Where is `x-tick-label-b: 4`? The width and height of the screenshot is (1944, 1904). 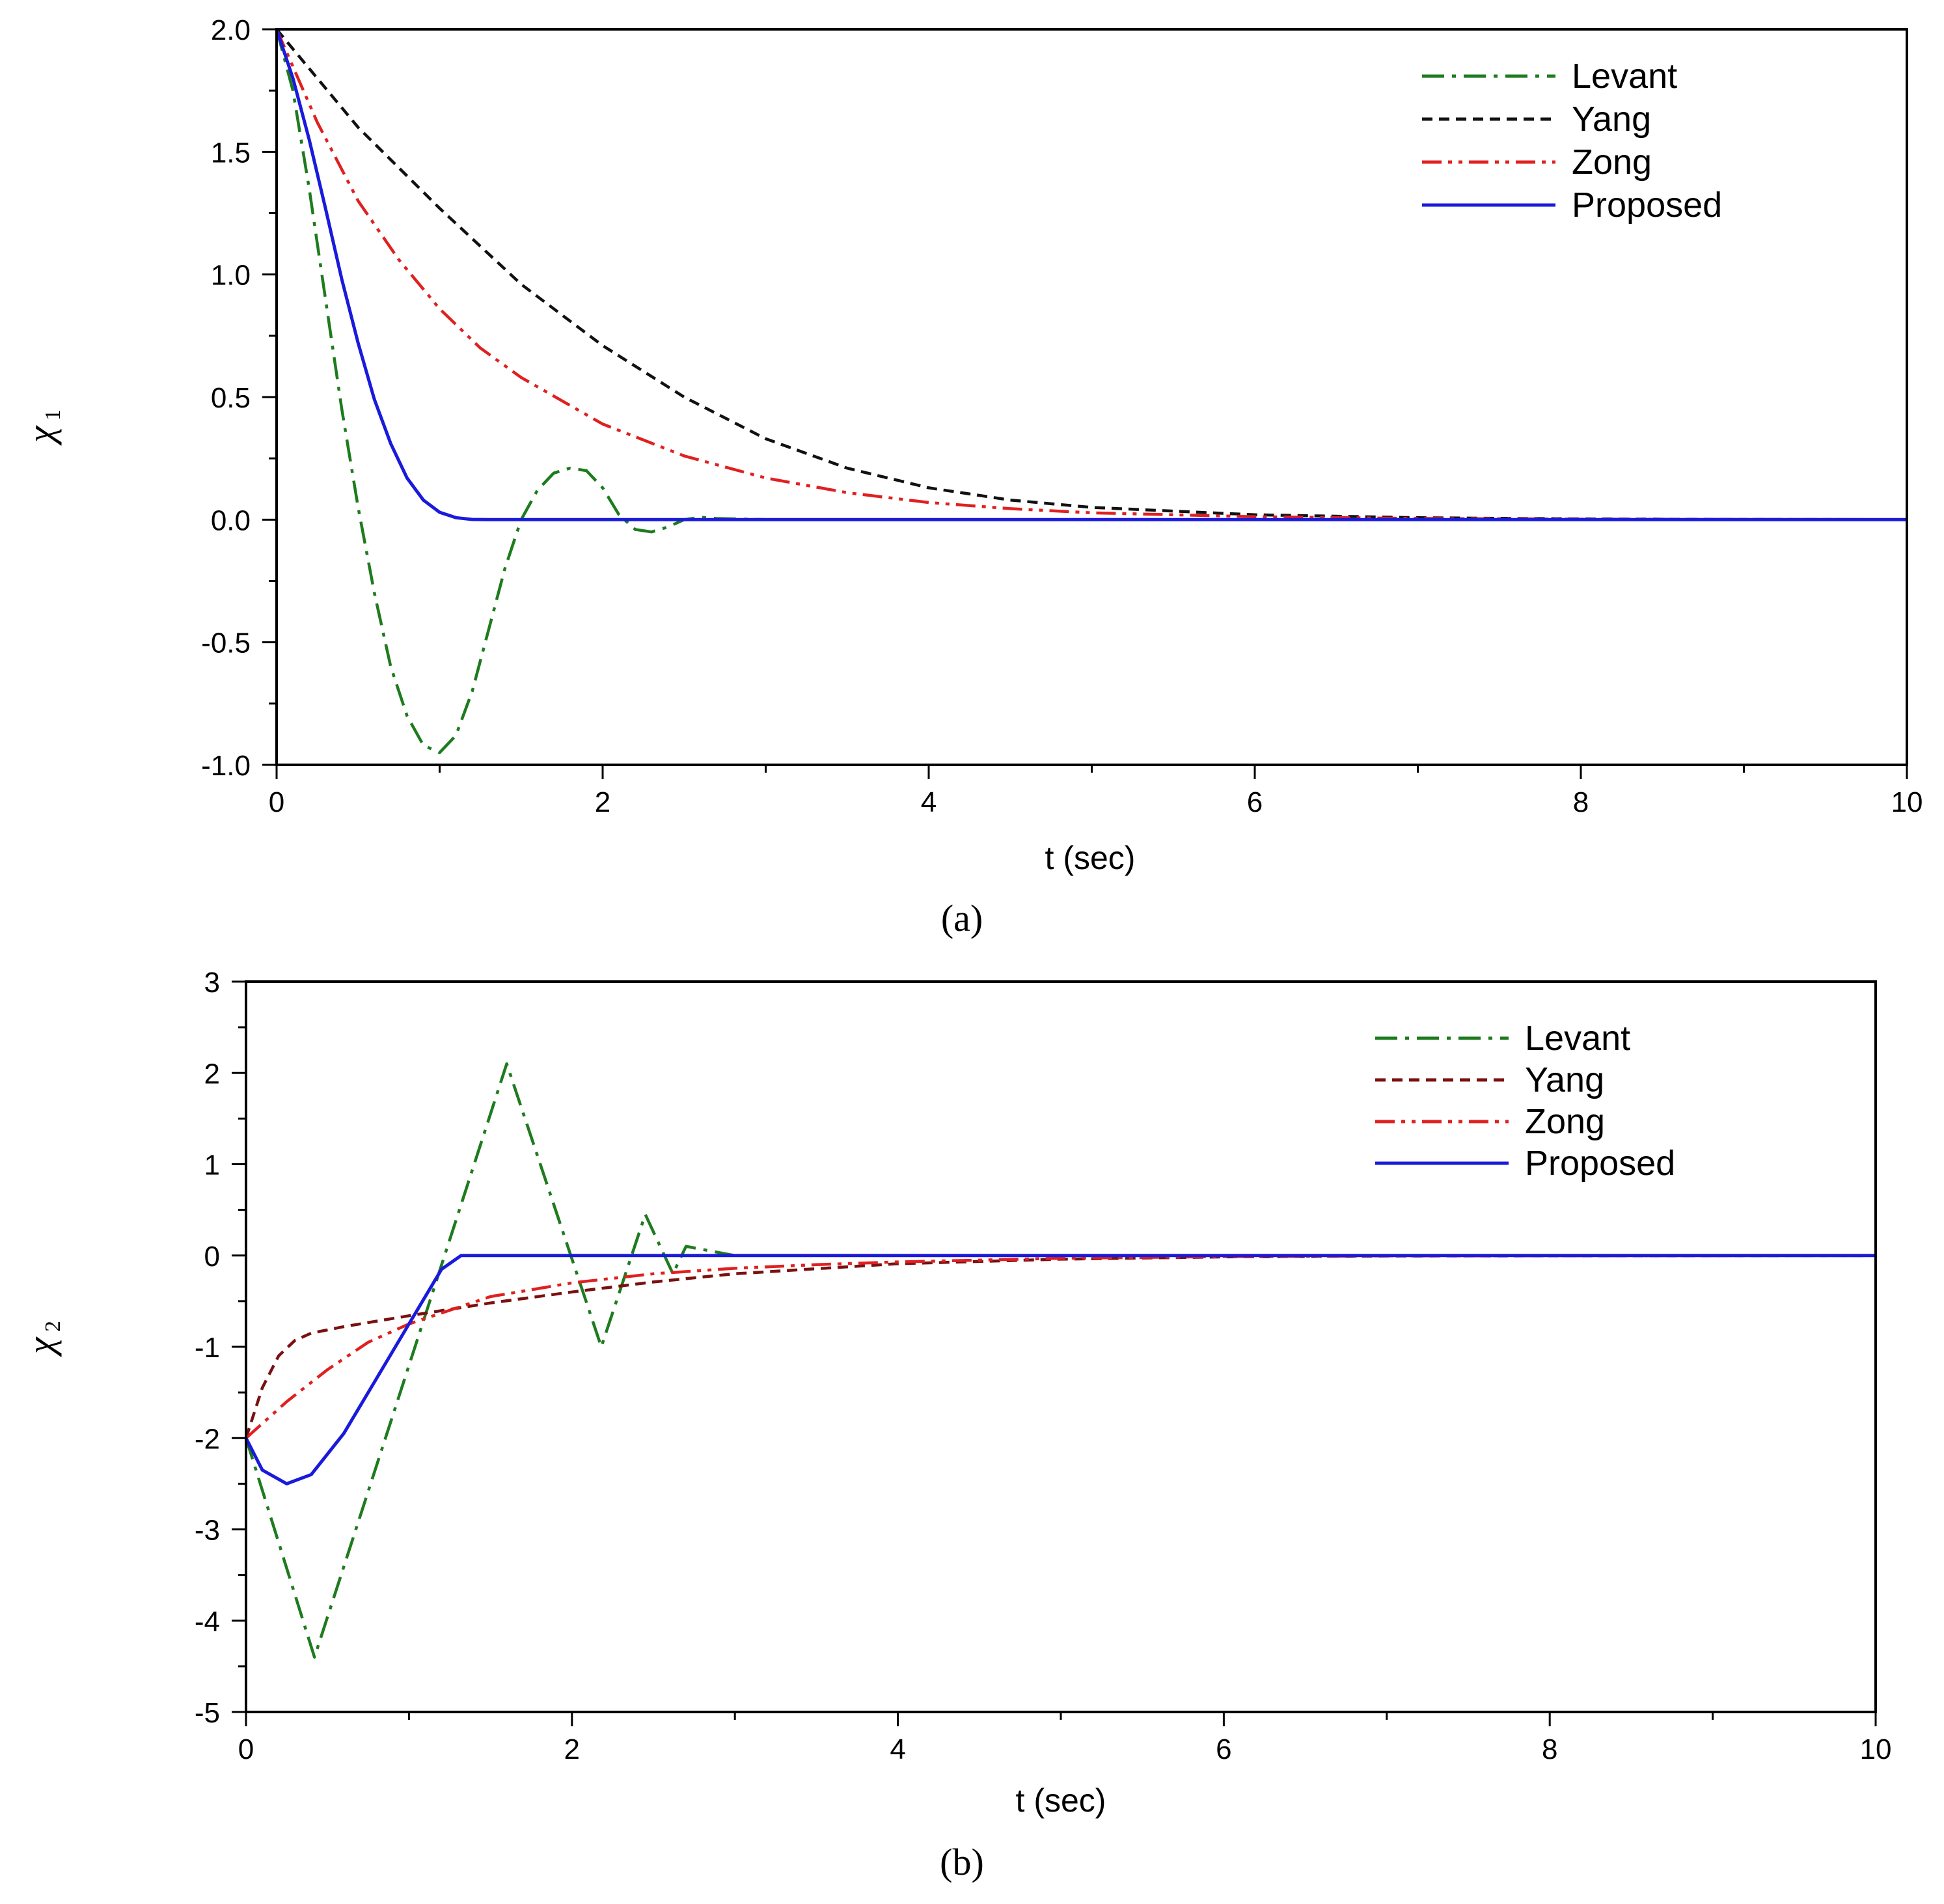 x-tick-label-b: 4 is located at coordinates (897, 1749).